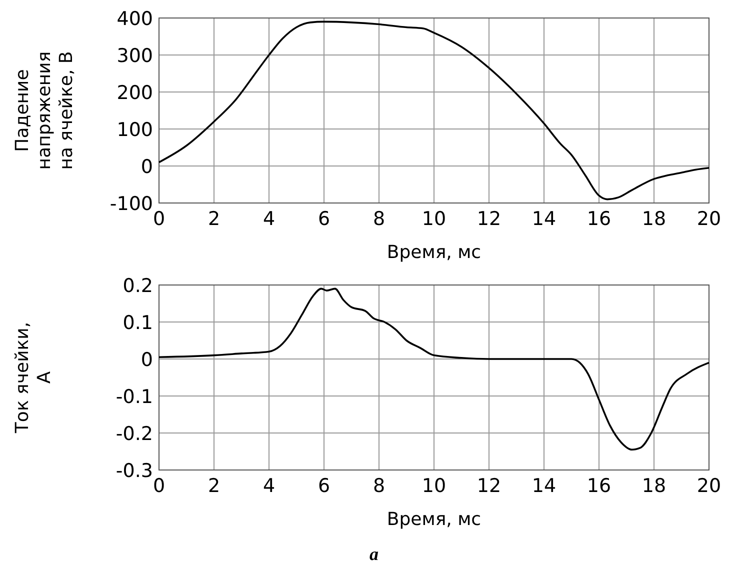  I want to click on y-tick-label: 300, so click(134, 56).